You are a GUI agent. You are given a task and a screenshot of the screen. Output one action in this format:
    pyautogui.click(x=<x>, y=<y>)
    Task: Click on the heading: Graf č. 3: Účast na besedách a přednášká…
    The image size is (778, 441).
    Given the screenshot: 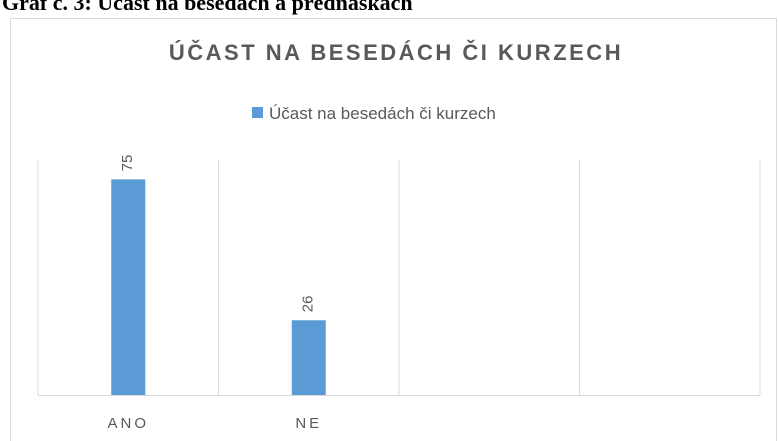 What is the action you would take?
    pyautogui.click(x=207, y=7)
    